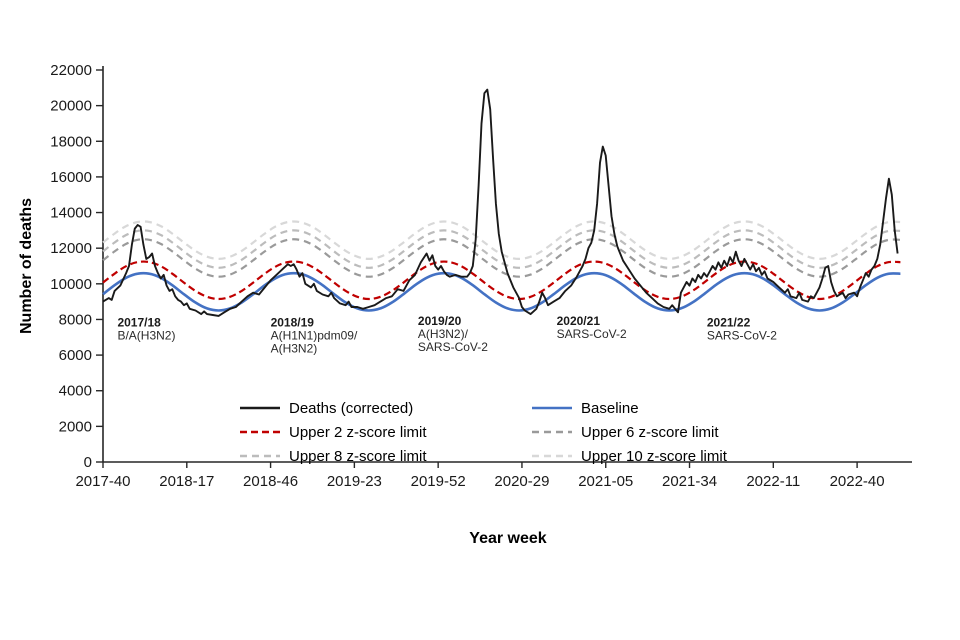 Image resolution: width=960 pixels, height=640 pixels. What do you see at coordinates (314, 336) in the screenshot?
I see `season-annotation: 2018/19 A(H1N1)pdm09/A(H3N2)` at bounding box center [314, 336].